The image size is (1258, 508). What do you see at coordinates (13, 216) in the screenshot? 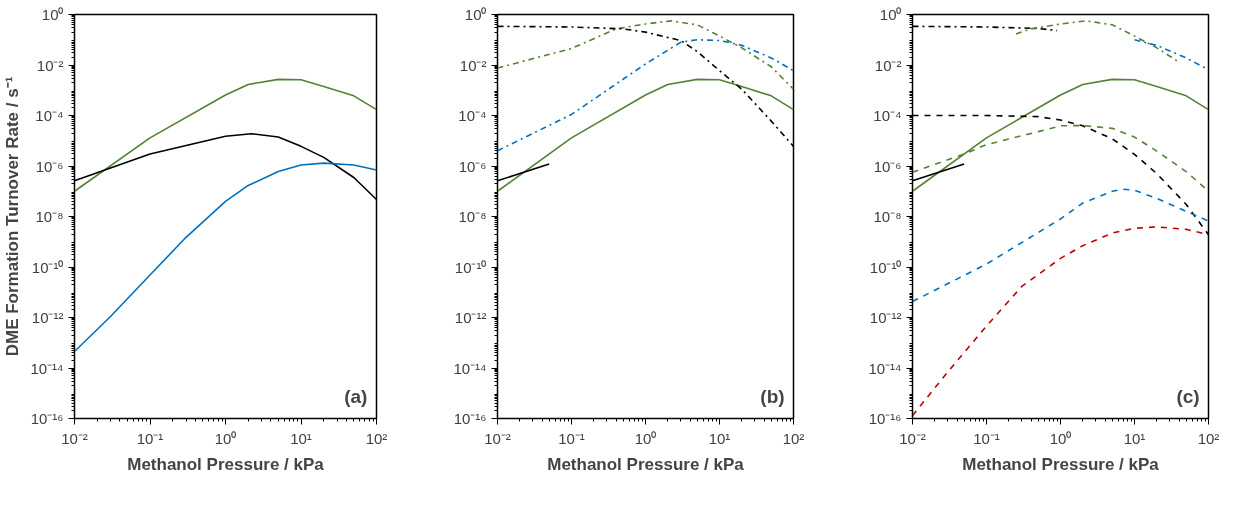
I see `y-axis-title: DME Formation Turnover Rate / s⁻¹` at bounding box center [13, 216].